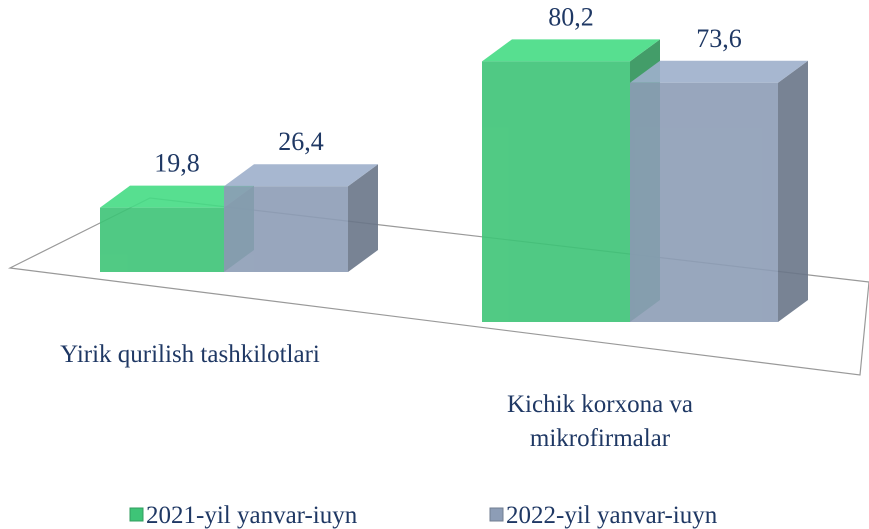  I want to click on data-label: 19,8, so click(177, 163).